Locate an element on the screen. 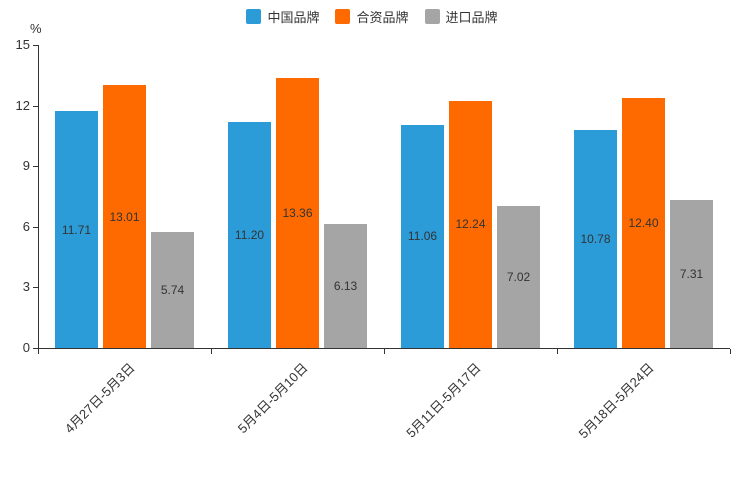  bar-series0-group2: 11.06 is located at coordinates (422, 236).